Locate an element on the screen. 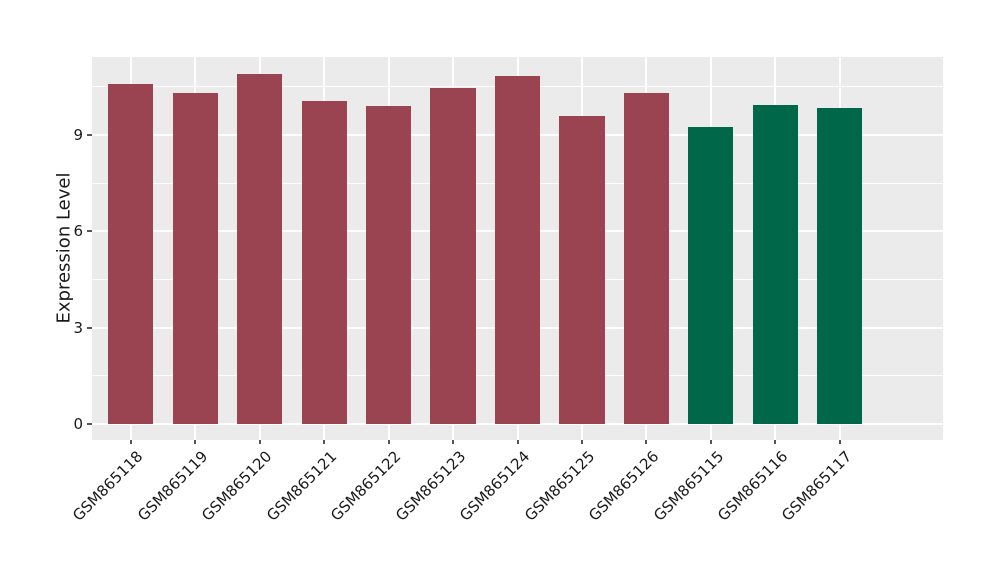 The image size is (1000, 580). bar-GSM865123 is located at coordinates (453, 256).